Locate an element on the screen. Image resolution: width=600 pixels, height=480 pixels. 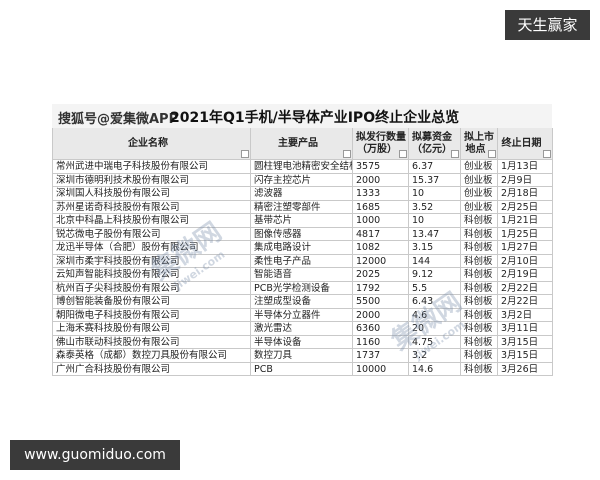
header-text: 企业名称 is located at coordinates (148, 143).